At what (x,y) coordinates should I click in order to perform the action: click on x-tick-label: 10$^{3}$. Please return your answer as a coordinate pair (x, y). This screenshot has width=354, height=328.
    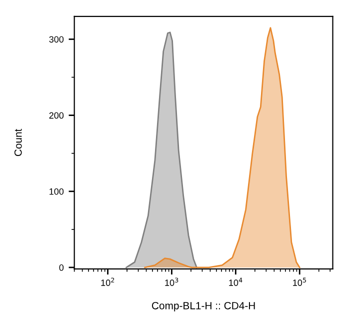
    Looking at the image, I should click on (171, 282).